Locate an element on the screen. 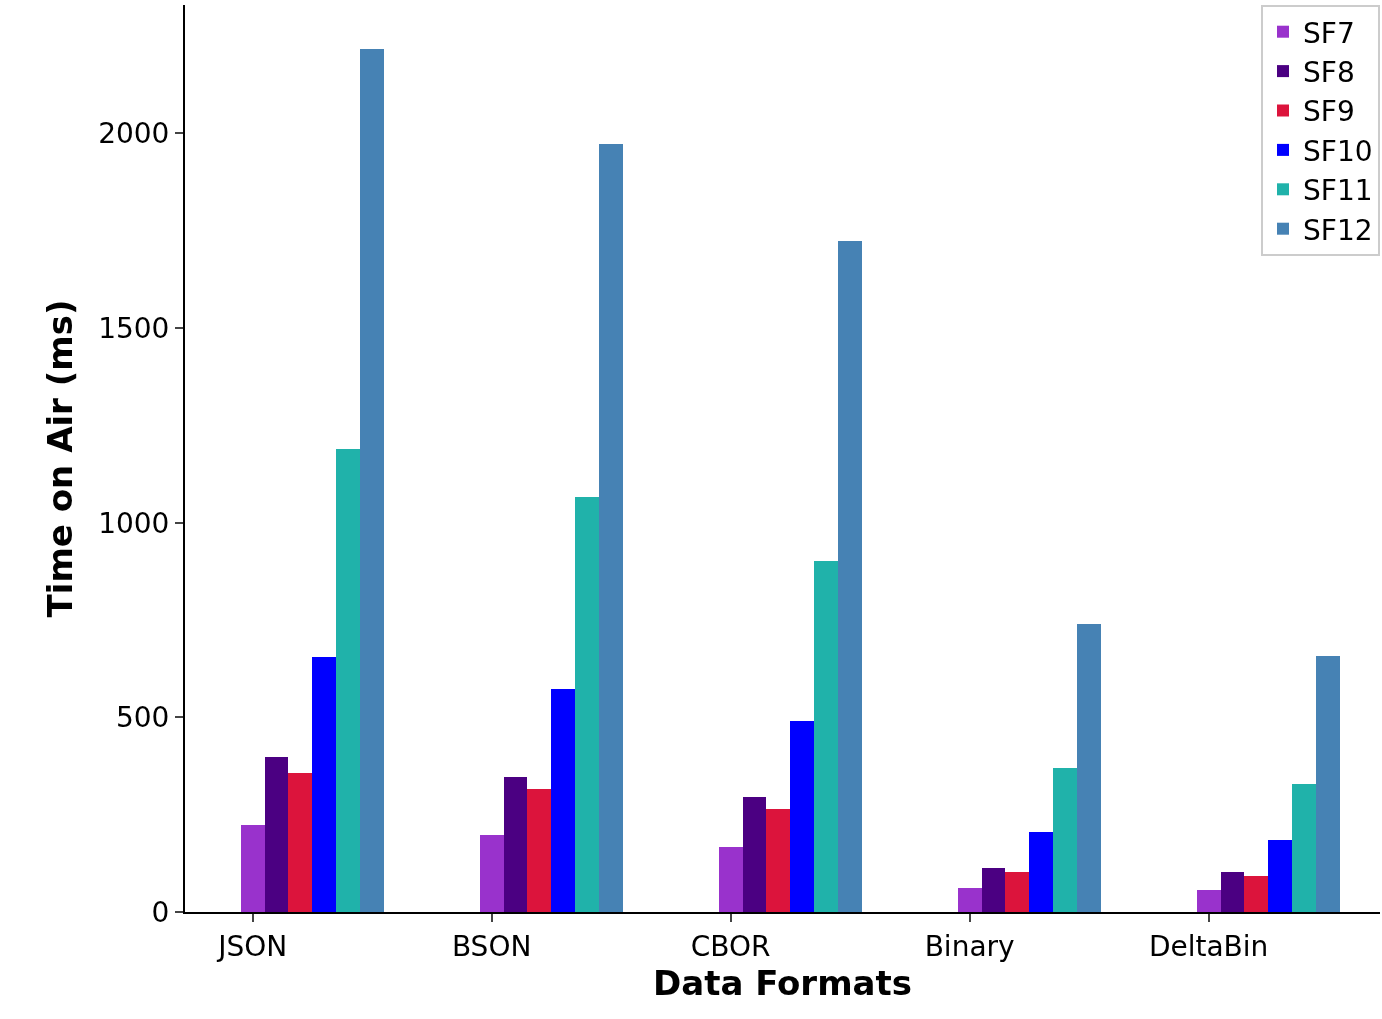  legend-label: SF12 is located at coordinates (1338, 230).